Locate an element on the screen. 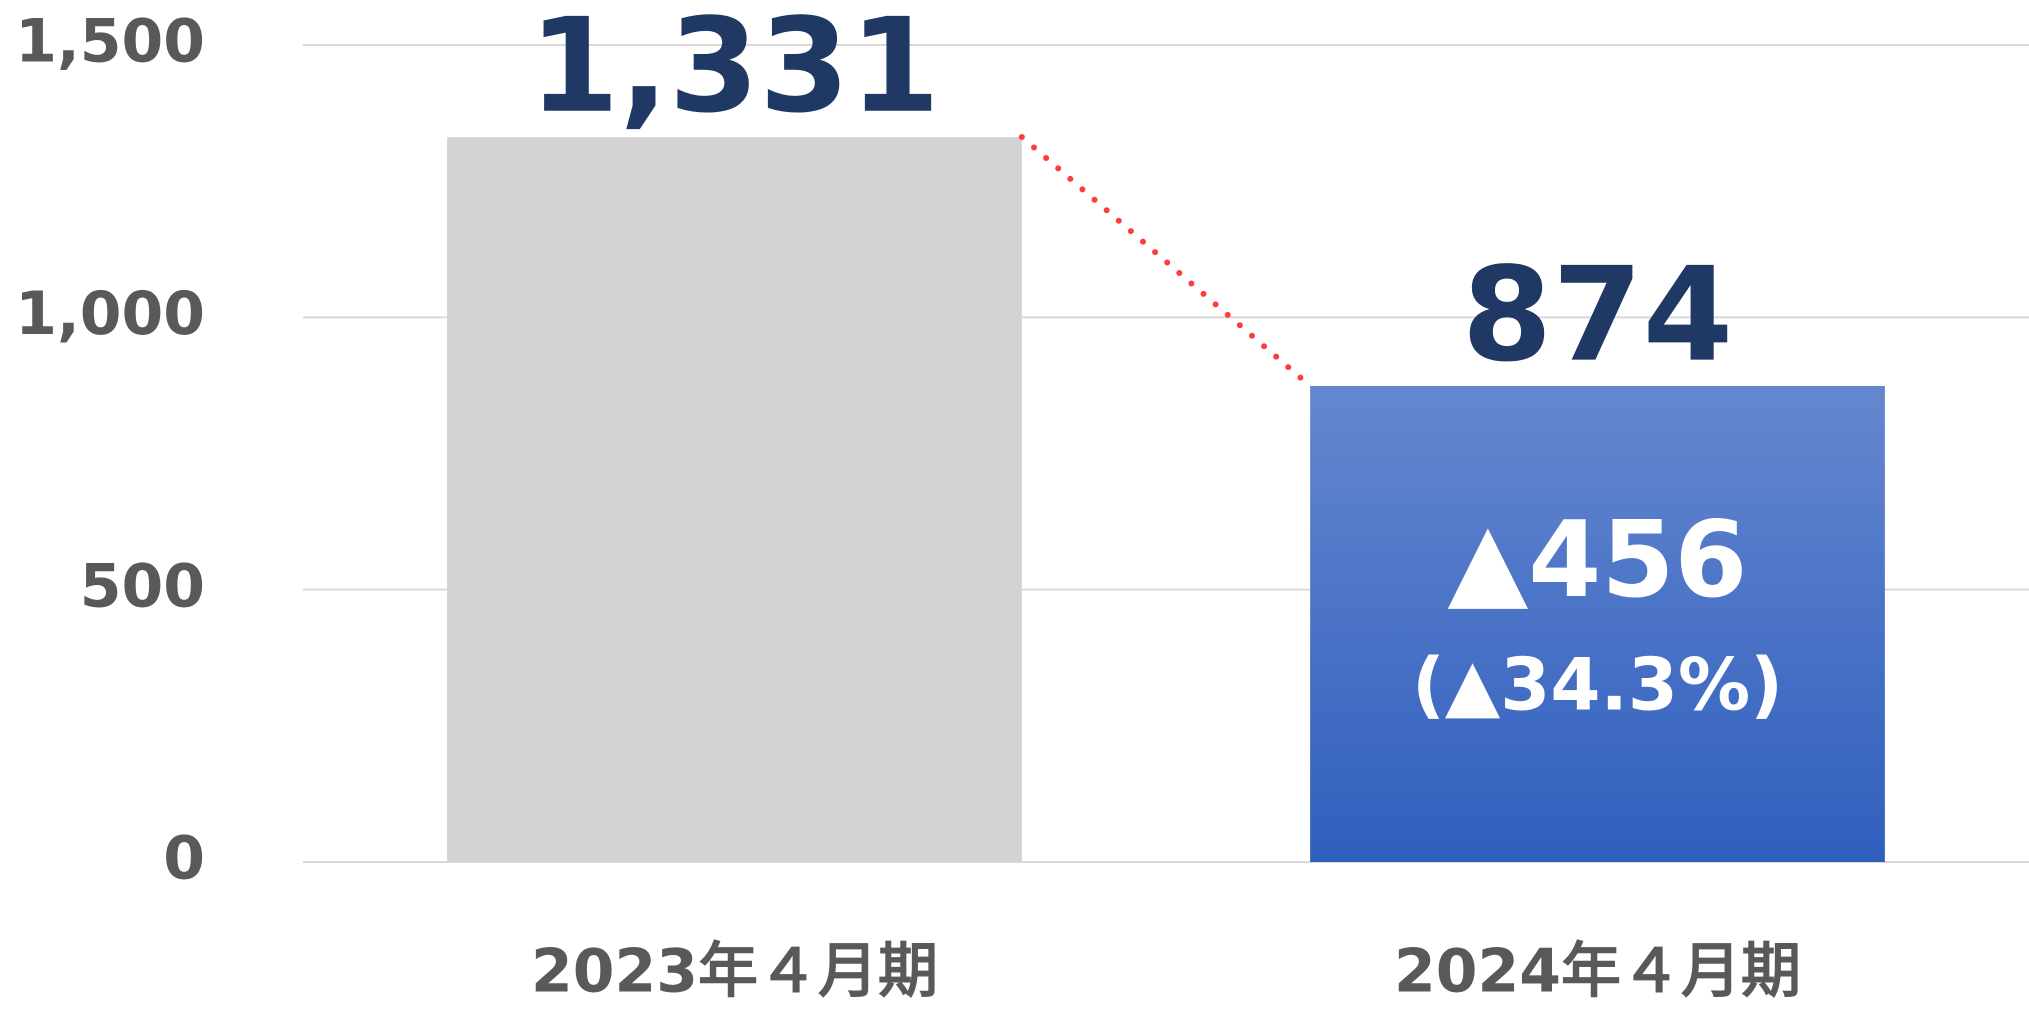  change-annotation: ▲456 is located at coordinates (1598, 560).